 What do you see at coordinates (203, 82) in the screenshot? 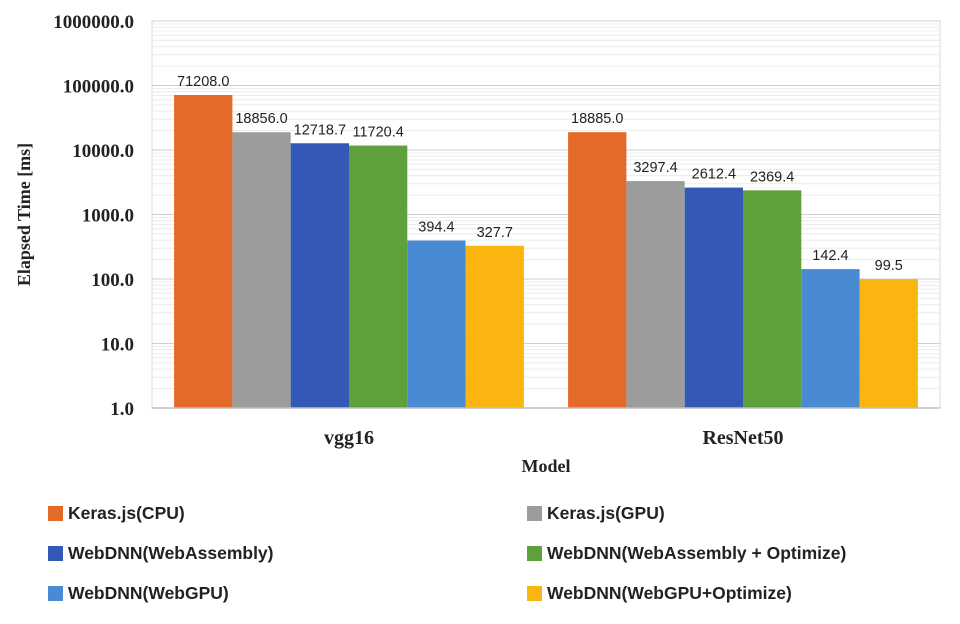
I see `data-label: 71208.0` at bounding box center [203, 82].